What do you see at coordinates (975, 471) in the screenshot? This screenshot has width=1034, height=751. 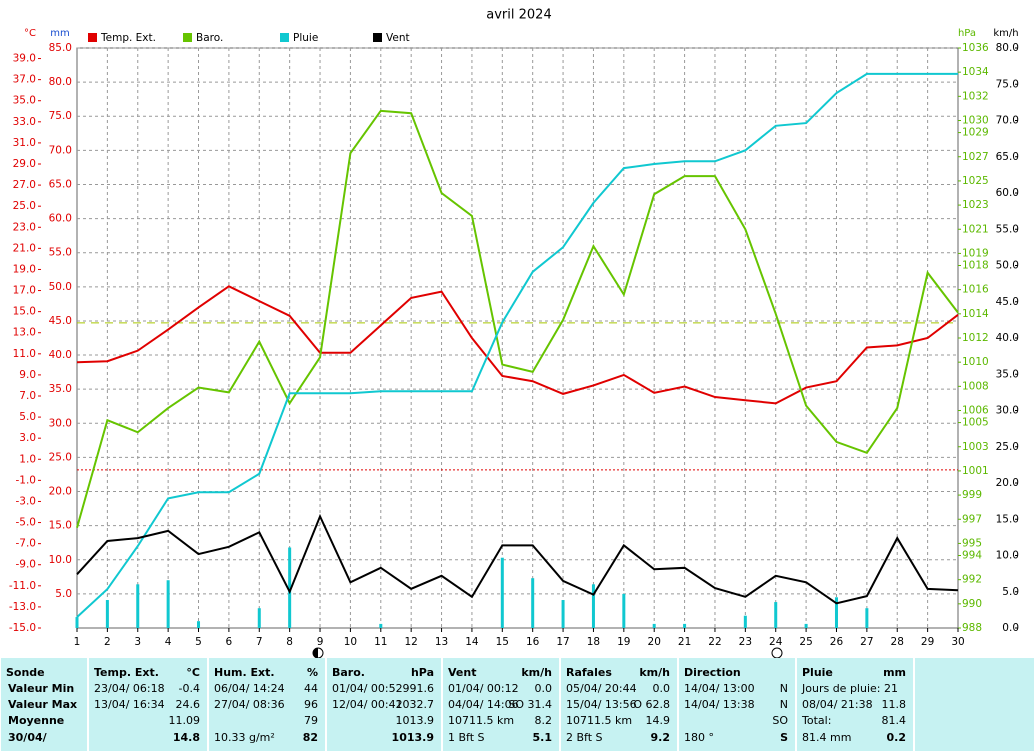 I see `y-tick-label: 1001` at bounding box center [975, 471].